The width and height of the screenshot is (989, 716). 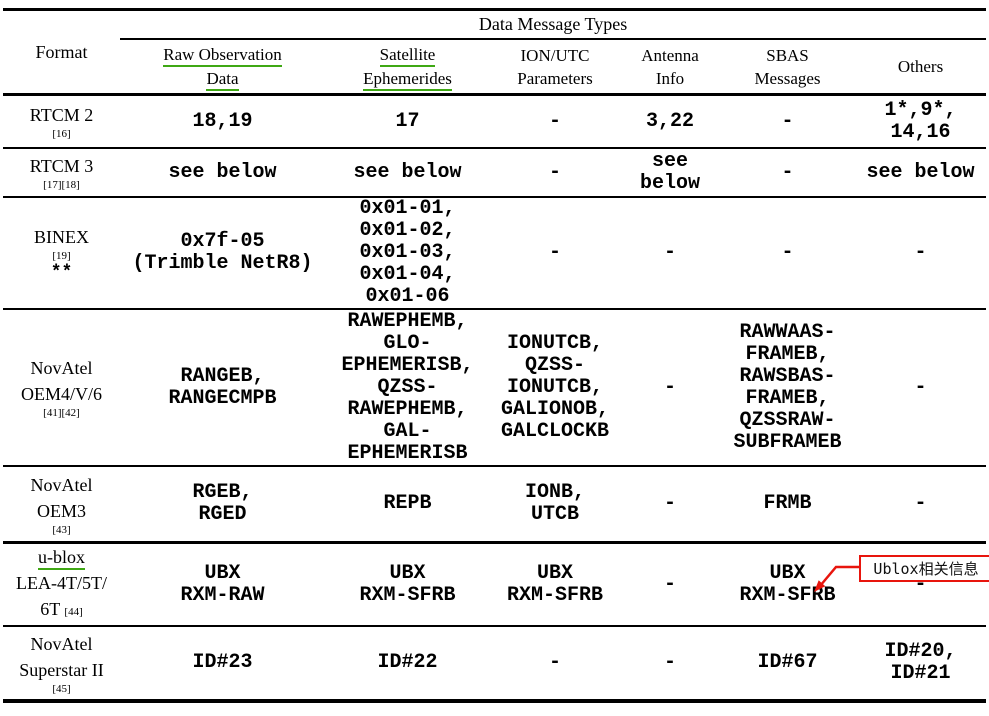 What do you see at coordinates (921, 664) in the screenshot?
I see `cell-superstar2-others: ID#20, ID#21` at bounding box center [921, 664].